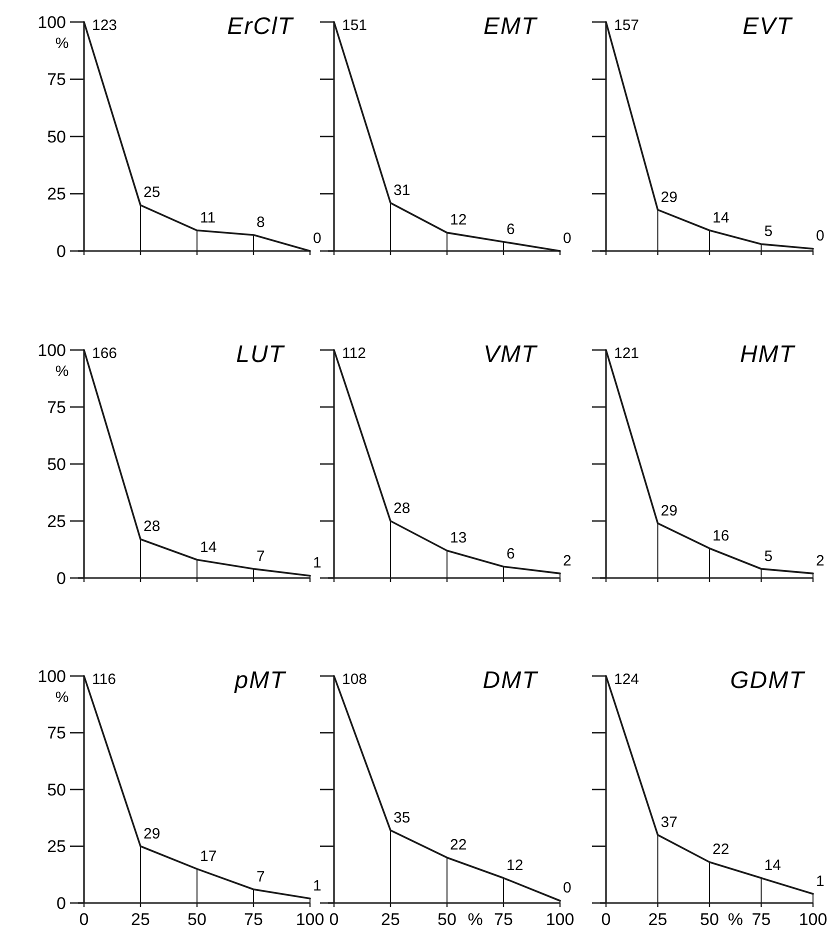 This screenshot has width=832, height=939. I want to click on chart-title: LUT, so click(261, 354).